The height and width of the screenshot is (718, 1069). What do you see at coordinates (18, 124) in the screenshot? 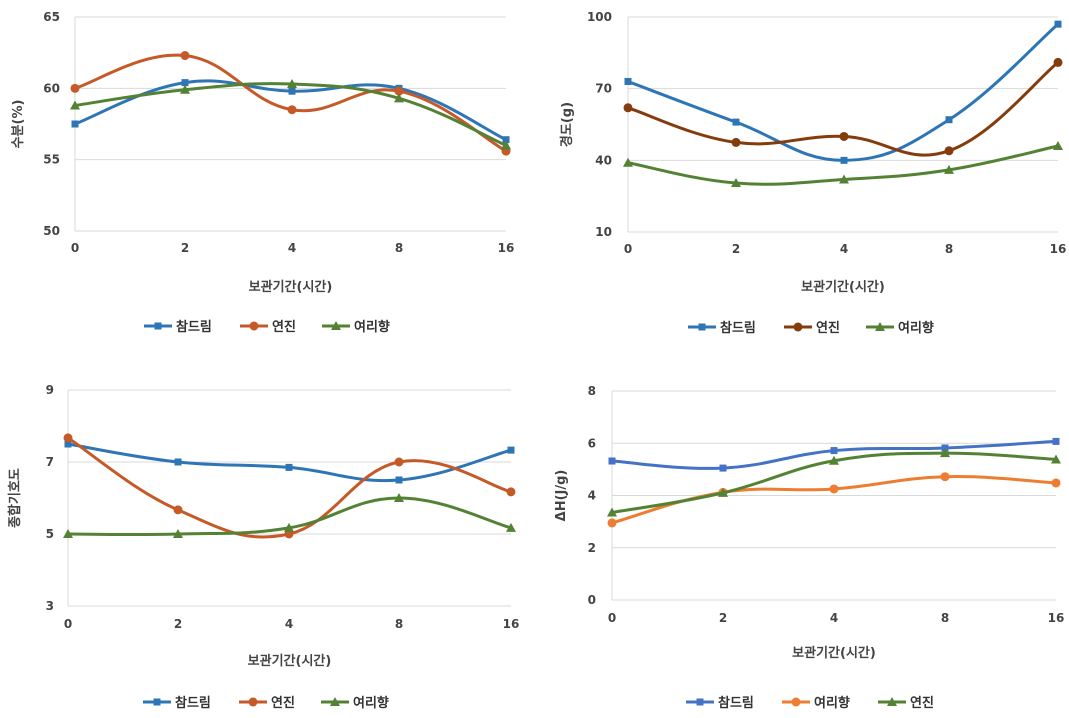
I see `y-axis-title: 수분(%)` at bounding box center [18, 124].